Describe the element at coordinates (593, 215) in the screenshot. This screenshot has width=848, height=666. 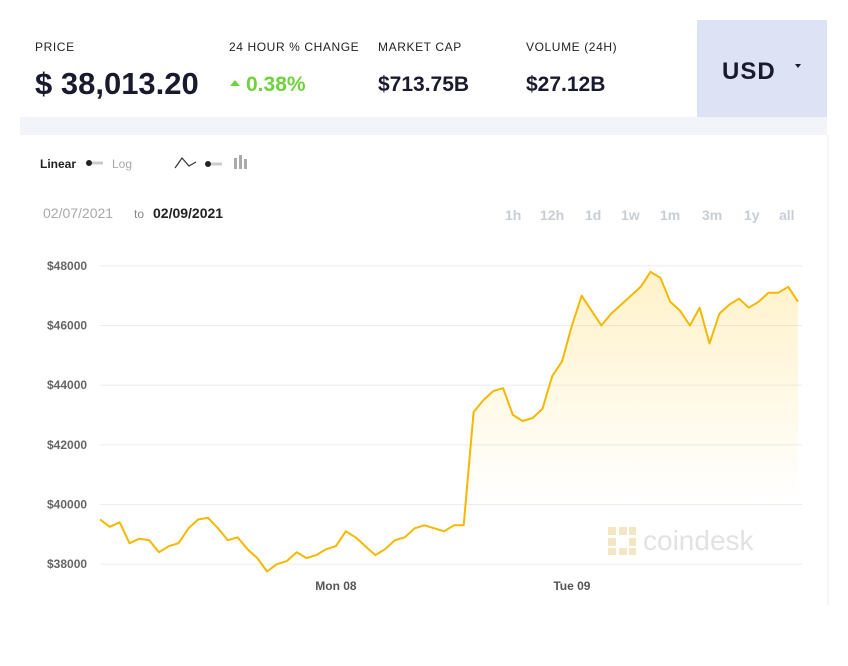
I see `range-button: 1d` at that location.